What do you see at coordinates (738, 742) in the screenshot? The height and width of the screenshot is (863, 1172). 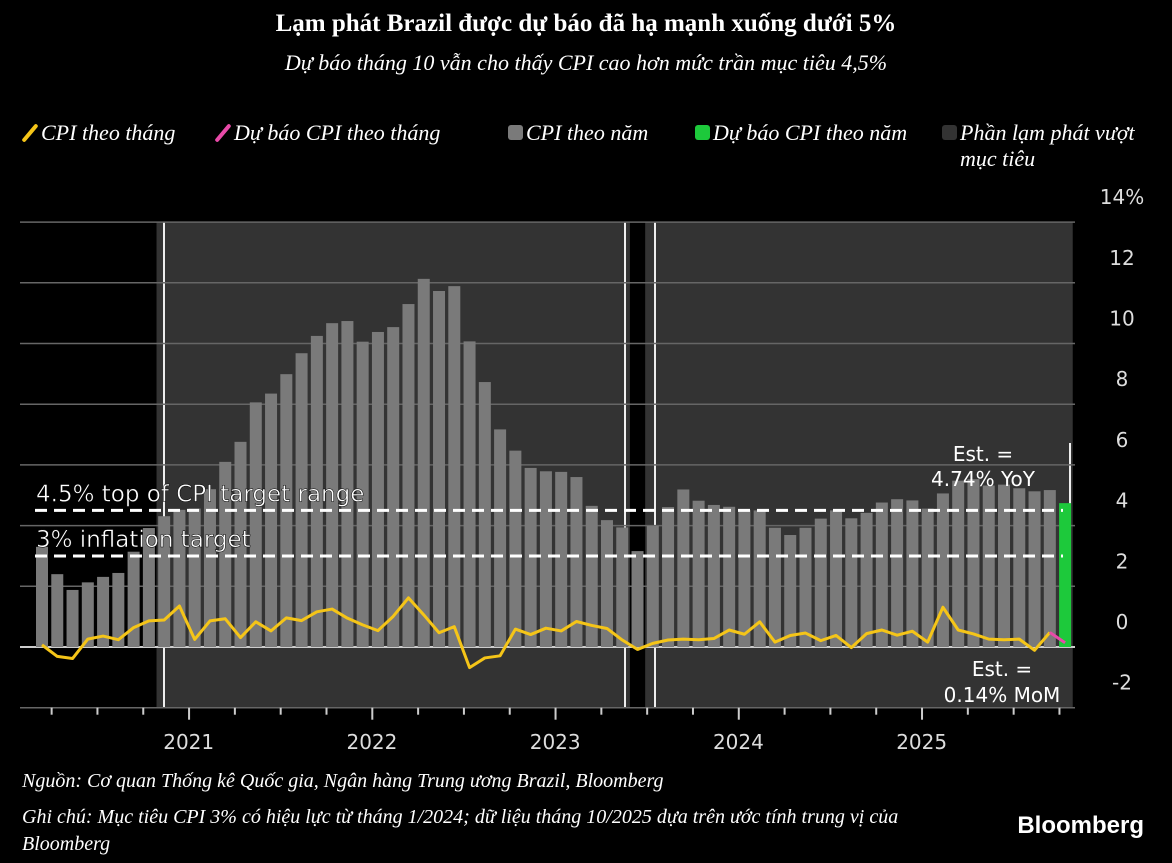 I see `x-tick-label: 2024` at bounding box center [738, 742].